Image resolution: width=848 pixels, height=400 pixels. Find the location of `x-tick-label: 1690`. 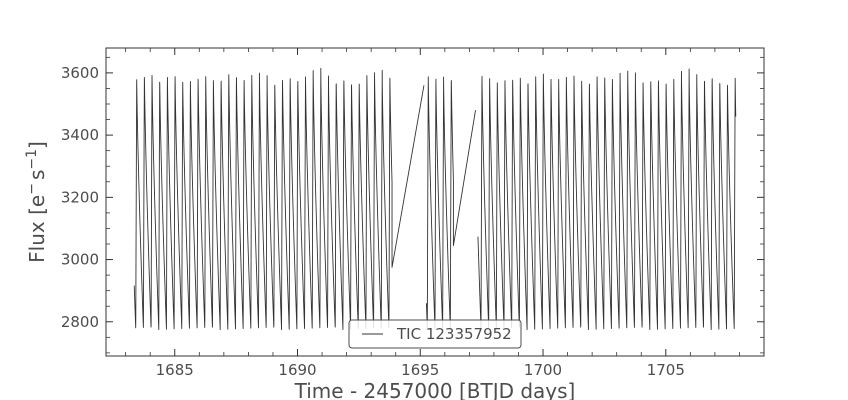

x-tick-label: 1690 is located at coordinates (297, 370).